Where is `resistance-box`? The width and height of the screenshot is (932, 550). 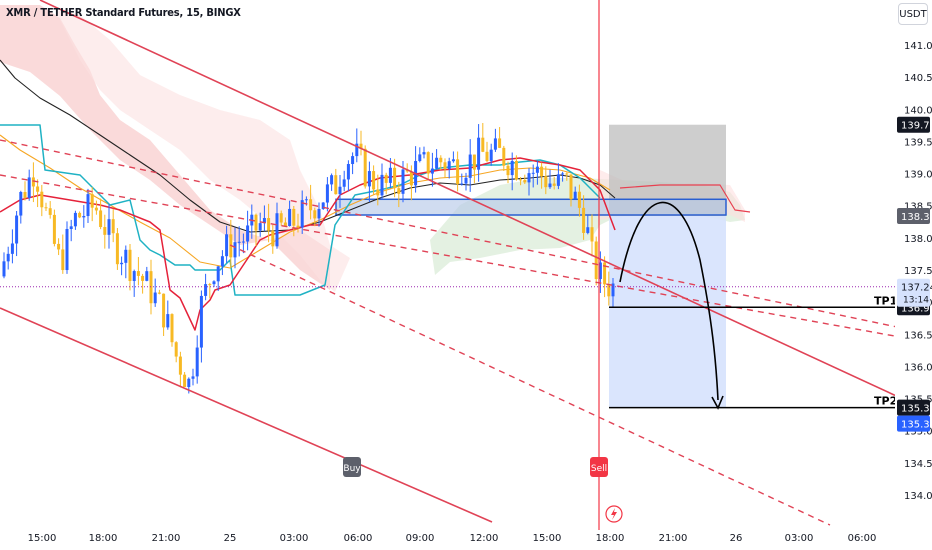 resistance-box is located at coordinates (531, 207).